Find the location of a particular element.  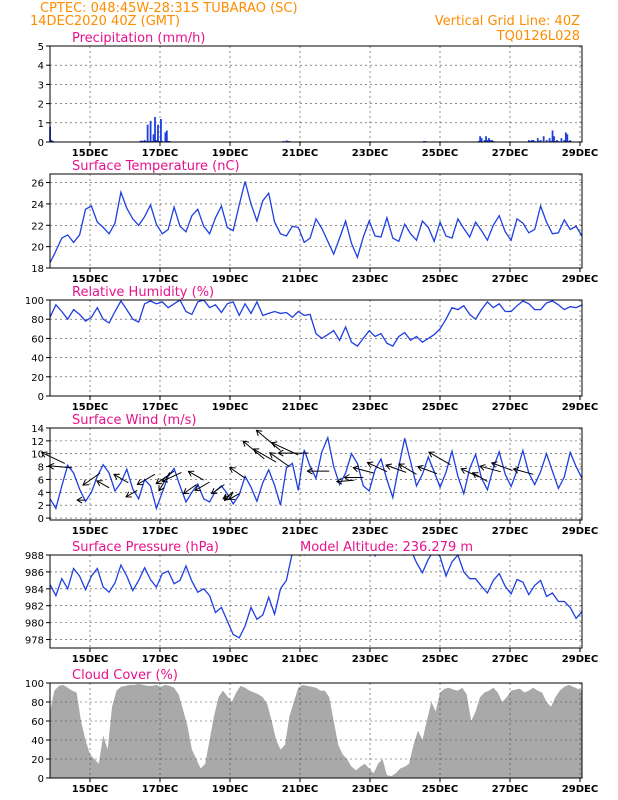

cloud-area is located at coordinates (316, 731).